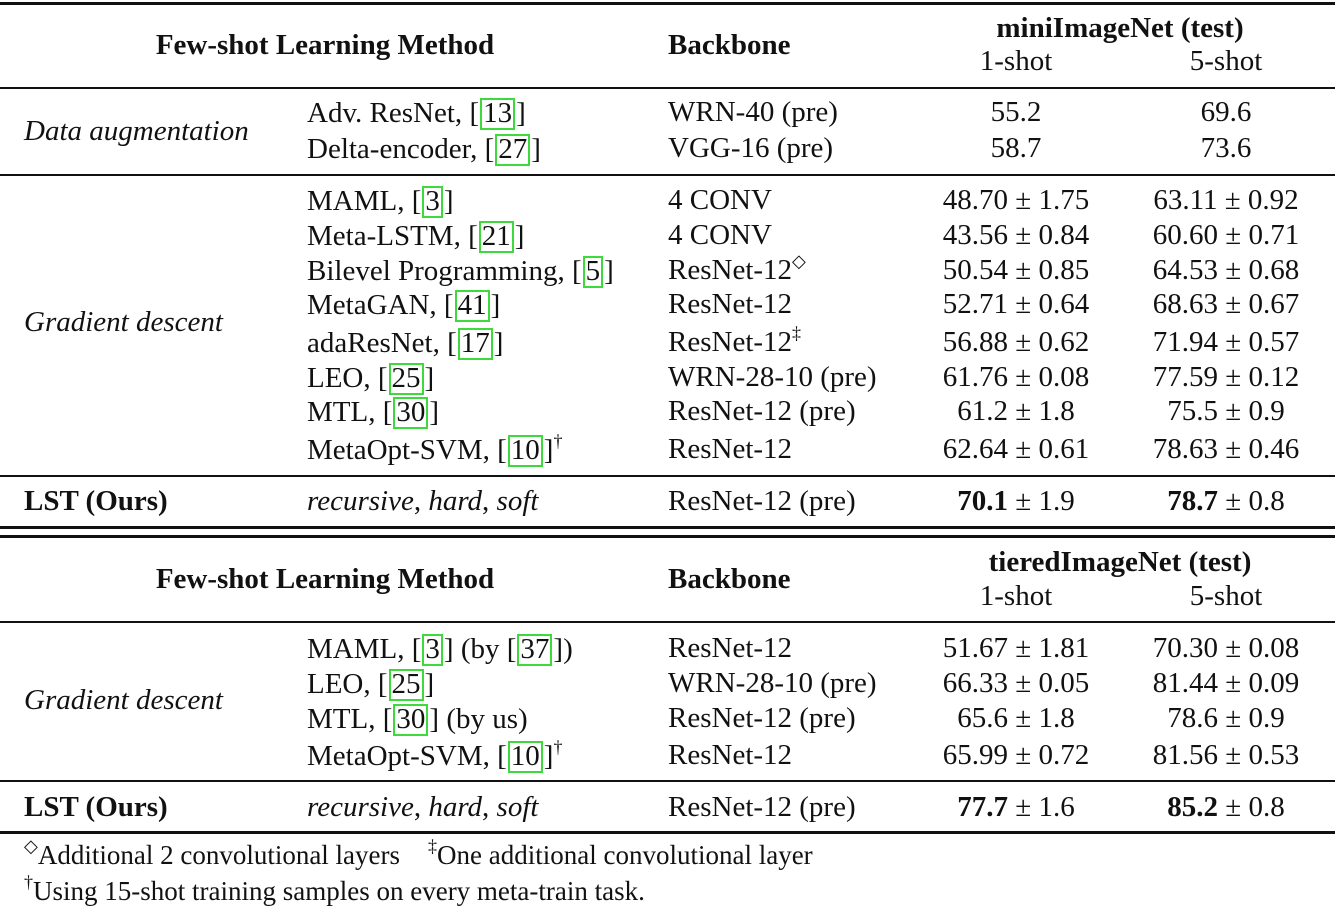  What do you see at coordinates (1226, 411) in the screenshot?
I see `score-5shot: 75.5 ± 0.9` at bounding box center [1226, 411].